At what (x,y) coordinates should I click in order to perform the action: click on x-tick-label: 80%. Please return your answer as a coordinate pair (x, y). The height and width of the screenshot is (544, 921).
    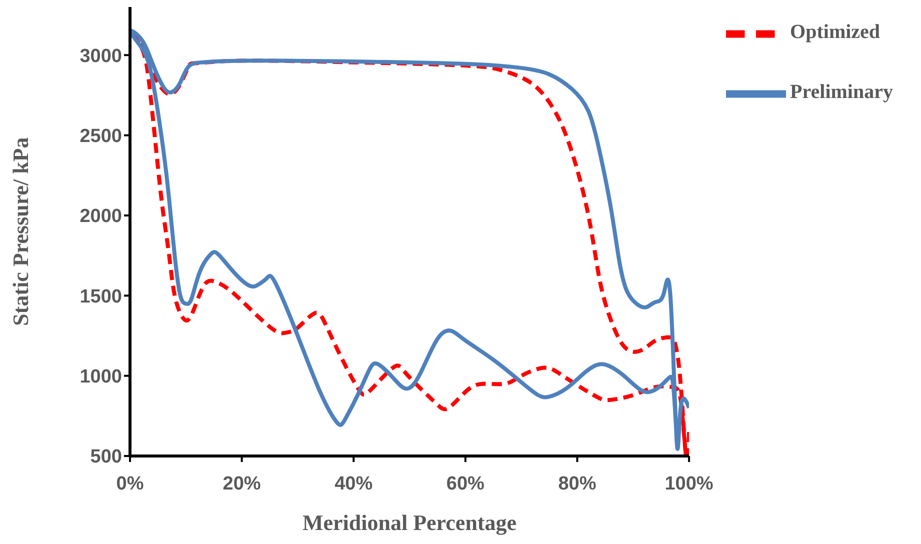
    Looking at the image, I should click on (577, 483).